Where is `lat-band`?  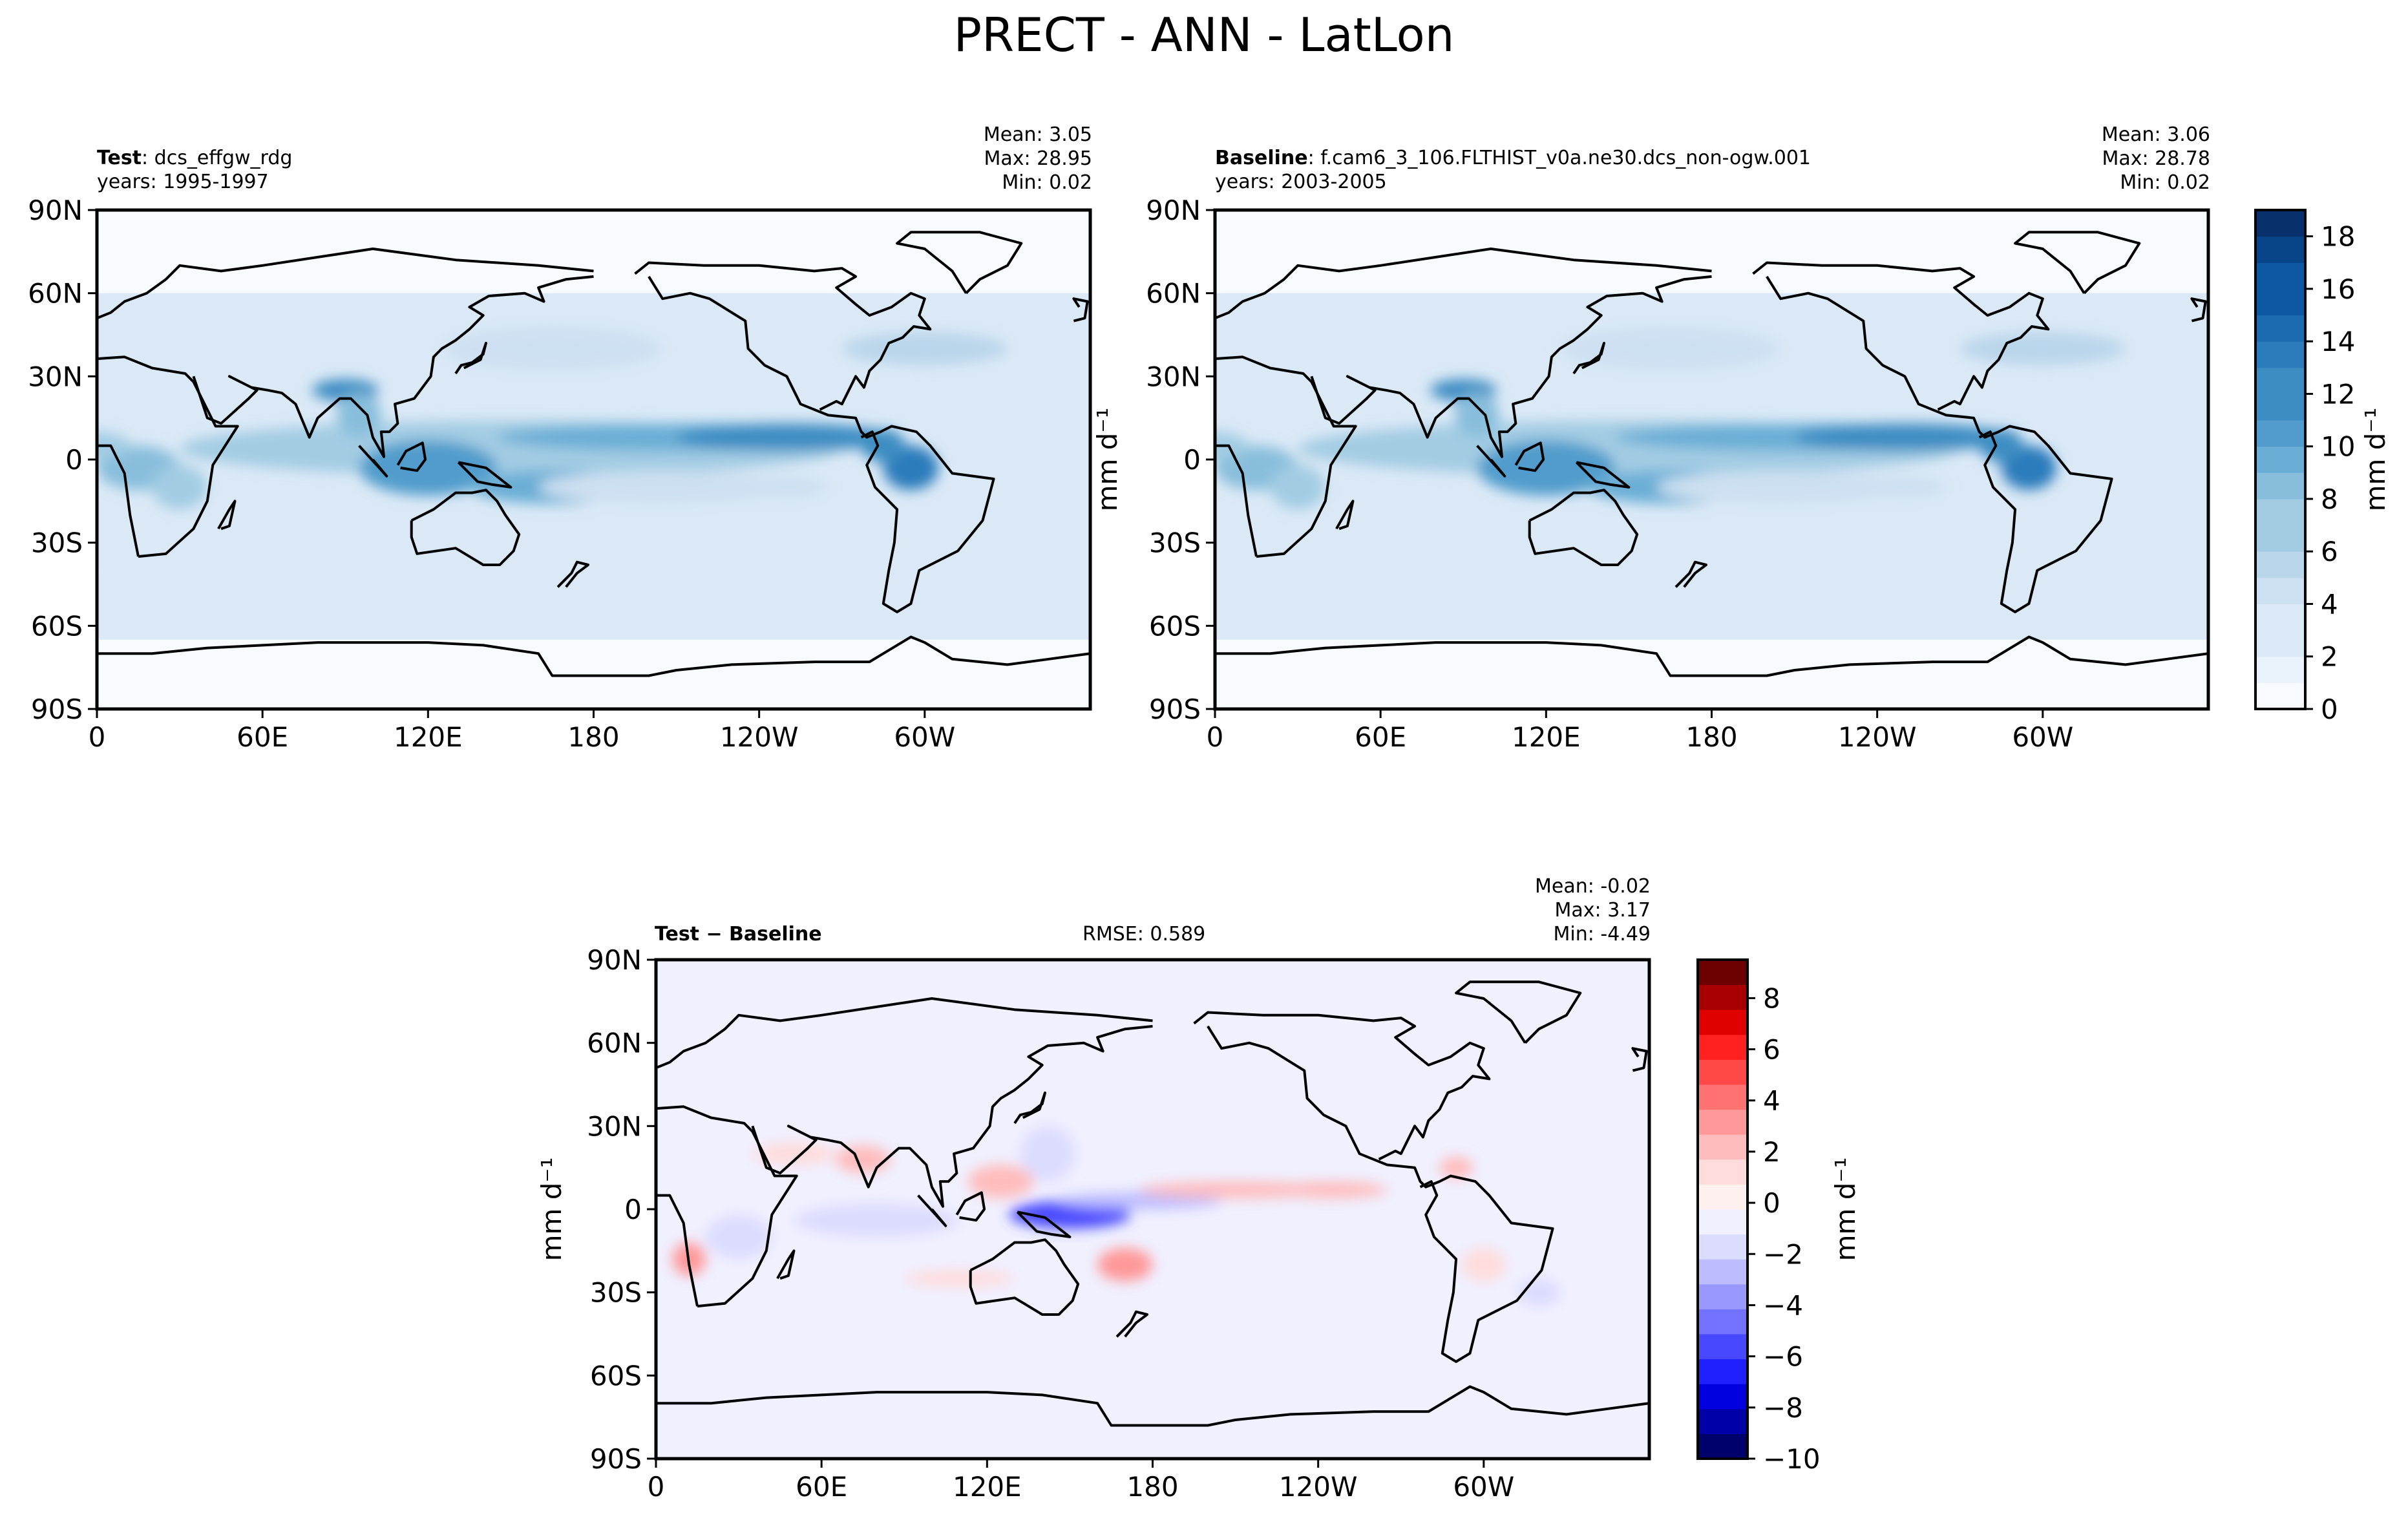
lat-band is located at coordinates (593, 674).